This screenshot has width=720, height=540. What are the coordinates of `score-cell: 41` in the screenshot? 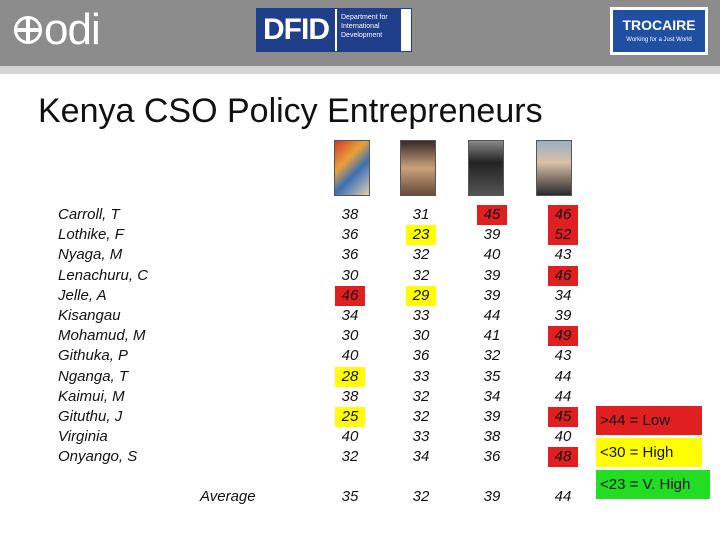 It's located at (492, 336).